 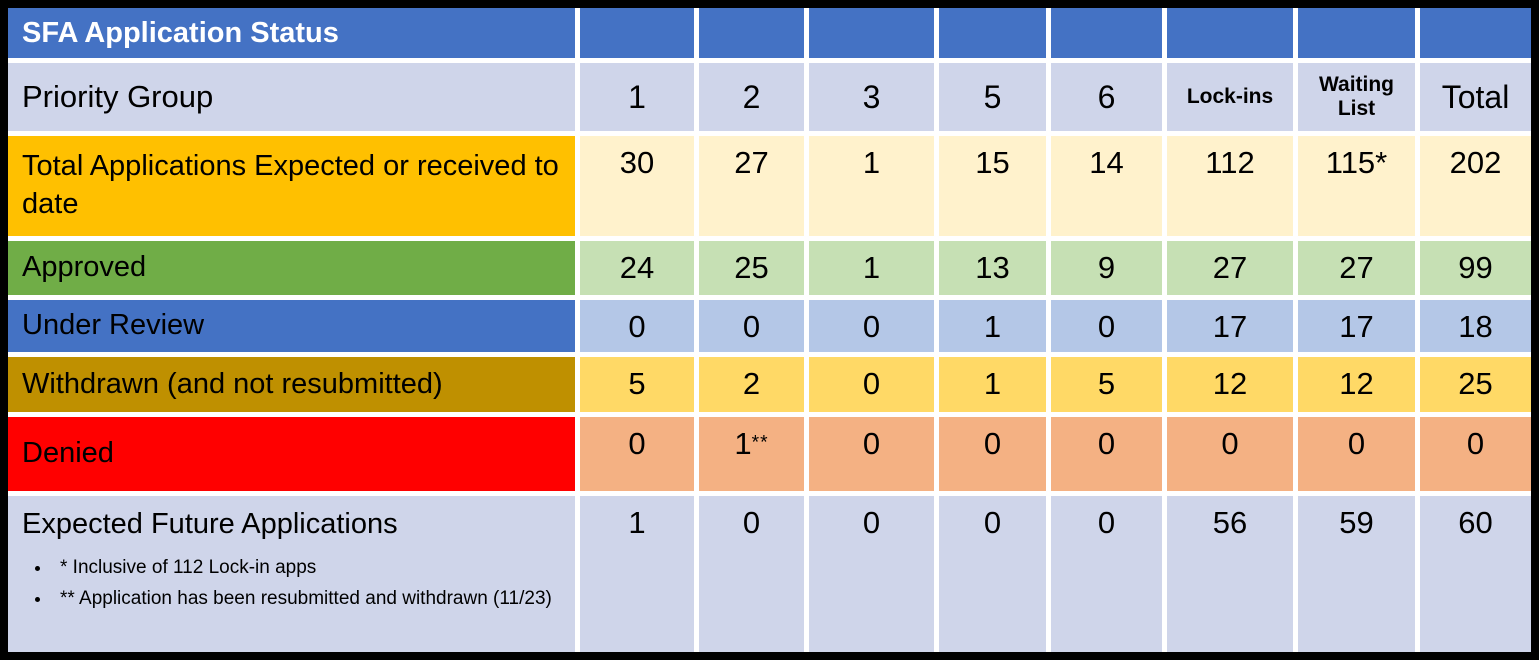 What do you see at coordinates (1106, 268) in the screenshot?
I see `cell-approved-6: 9` at bounding box center [1106, 268].